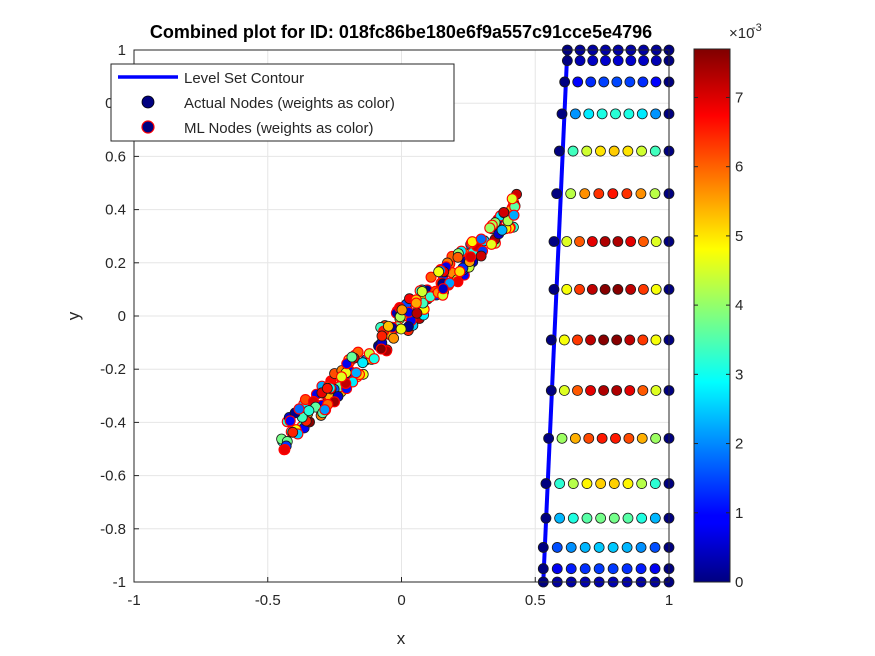 This screenshot has height=656, width=875. I want to click on colorbar-ticks: 0 1 2 3 4 5 6 7, so click(718, 340).